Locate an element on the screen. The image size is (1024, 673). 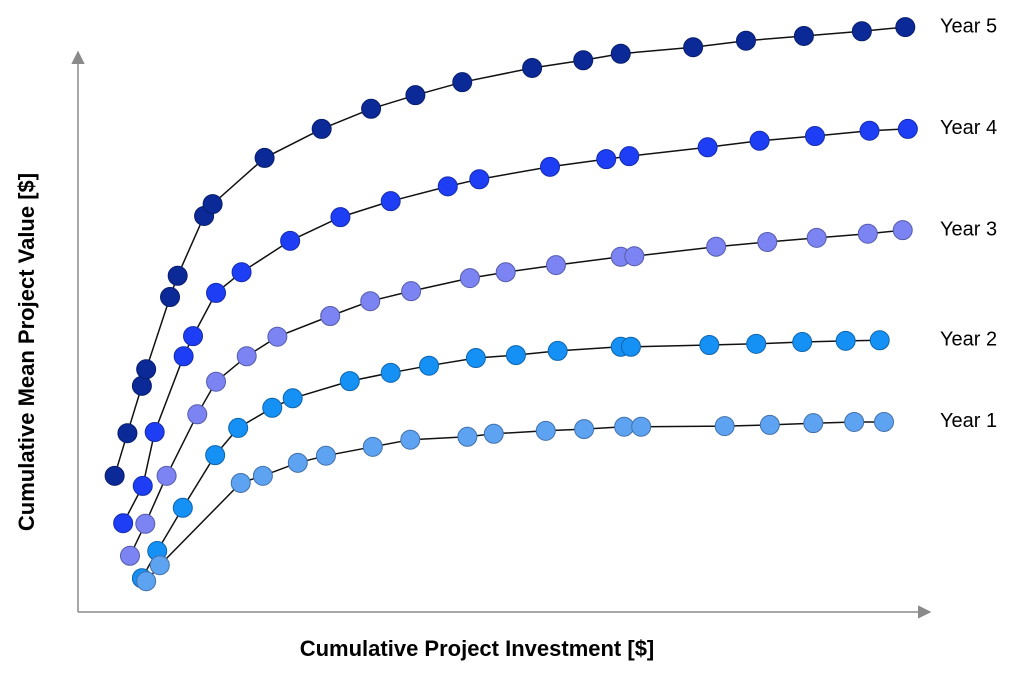
series-label: Year 2 is located at coordinates (968, 340).